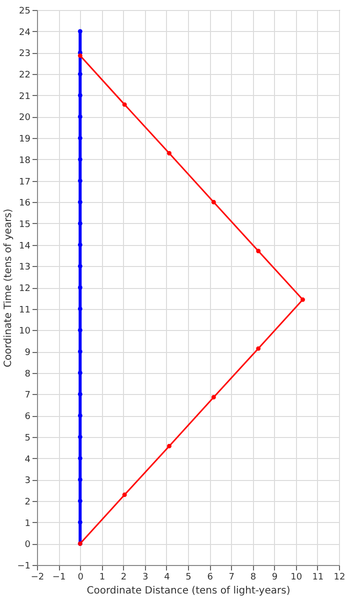 This screenshot has height=600, width=345. I want to click on x-tick-label: 3, so click(145, 577).